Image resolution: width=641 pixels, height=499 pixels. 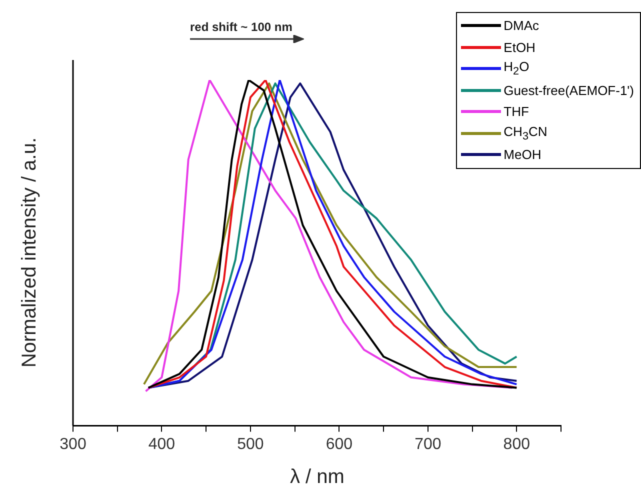 I want to click on legend-label: H$_{2}$O, so click(x=517, y=68).